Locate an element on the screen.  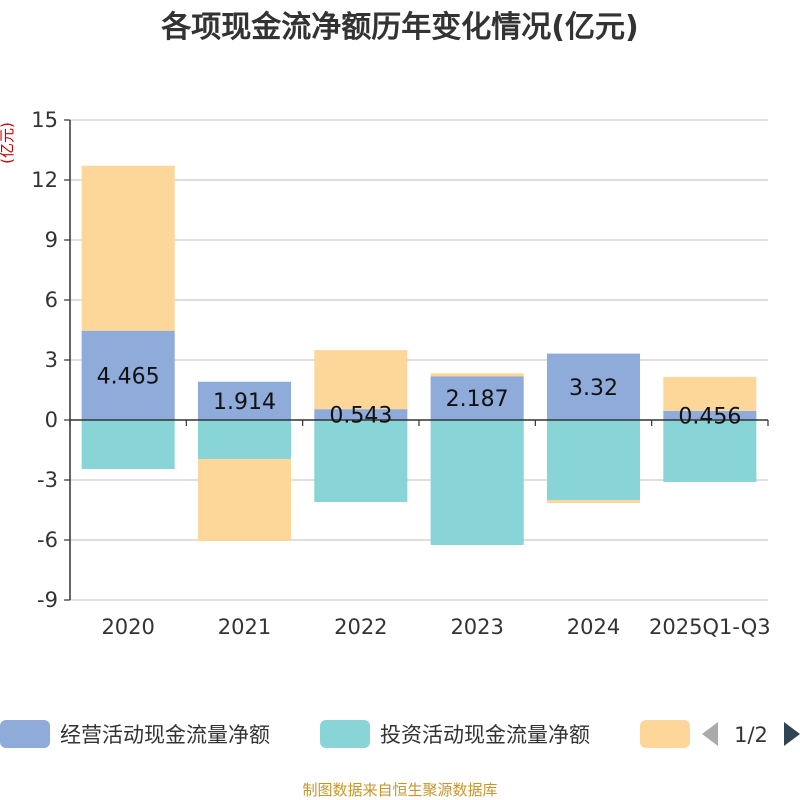
legend: 经营活动现金流量净额 投资活动现金流量净额 1/2 is located at coordinates (400, 734).